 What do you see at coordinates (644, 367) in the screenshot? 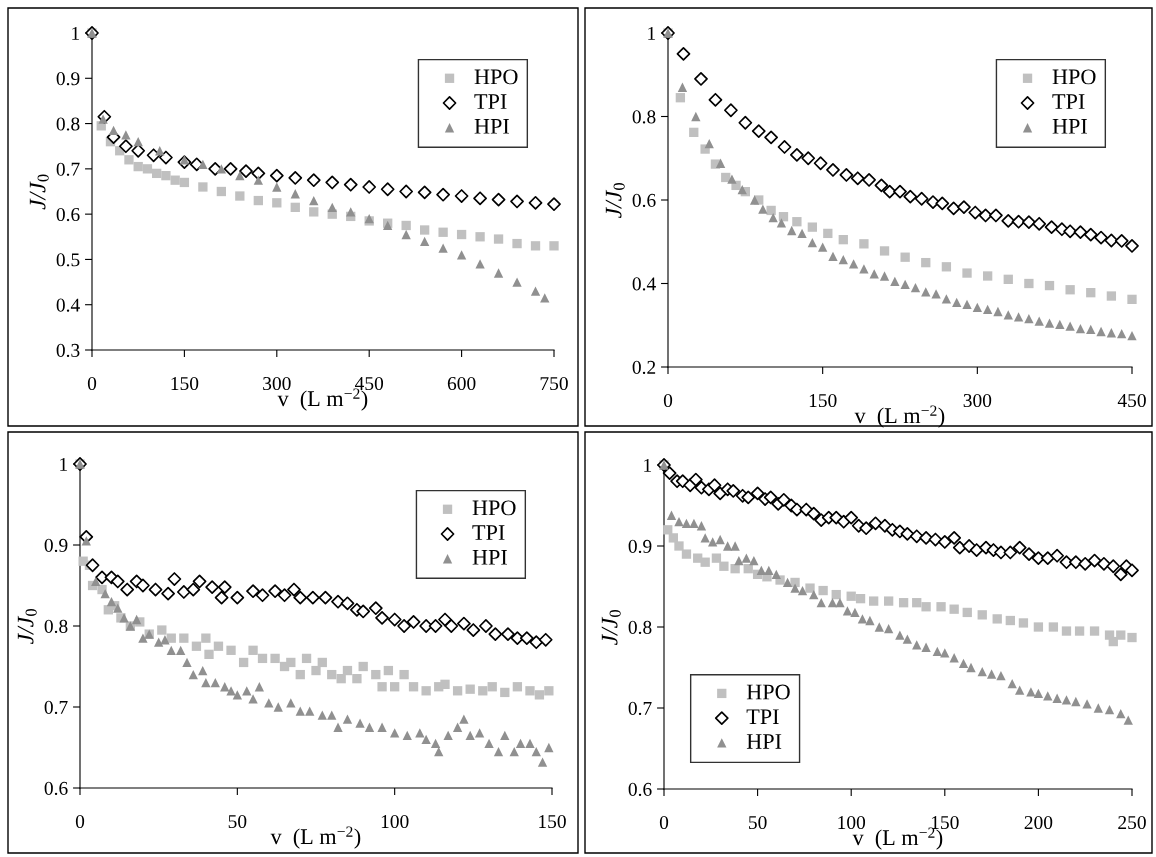
I see `y-tick-label: 0.2` at bounding box center [644, 367].